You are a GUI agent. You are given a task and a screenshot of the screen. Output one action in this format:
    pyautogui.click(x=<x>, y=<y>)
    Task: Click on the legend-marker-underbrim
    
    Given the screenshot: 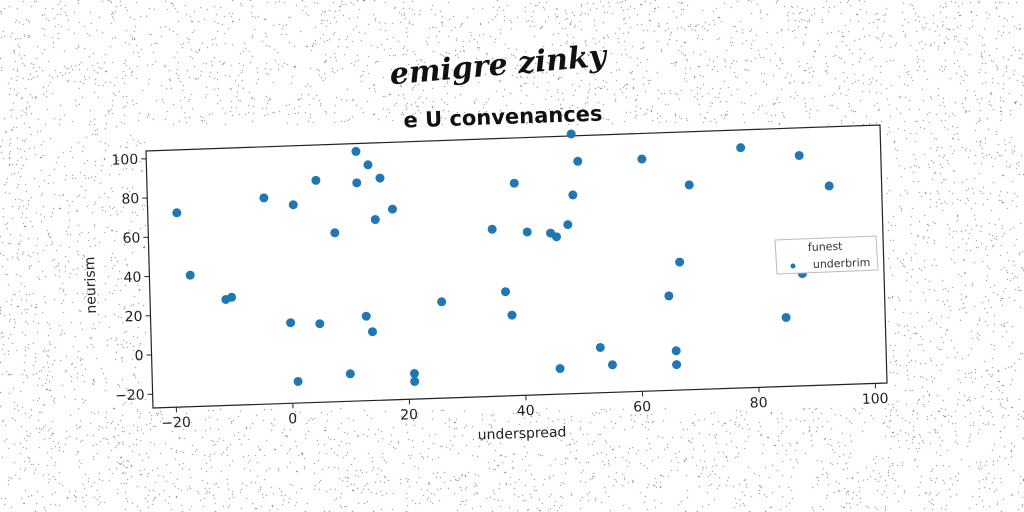 What is the action you would take?
    pyautogui.click(x=793, y=266)
    